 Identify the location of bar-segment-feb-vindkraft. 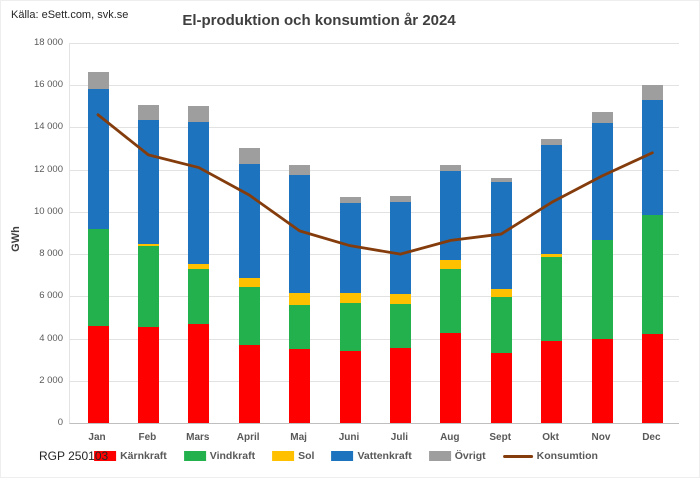
(148, 286).